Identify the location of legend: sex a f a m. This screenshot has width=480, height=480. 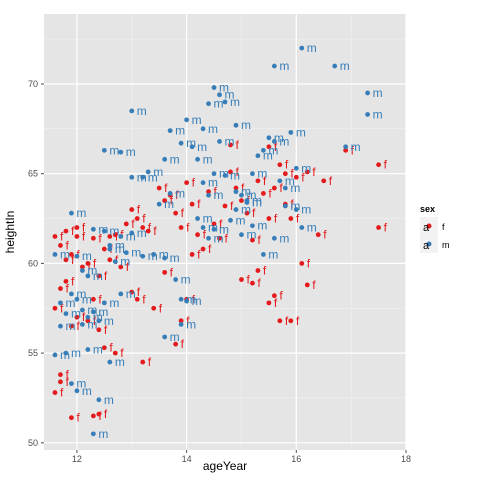
(435, 228).